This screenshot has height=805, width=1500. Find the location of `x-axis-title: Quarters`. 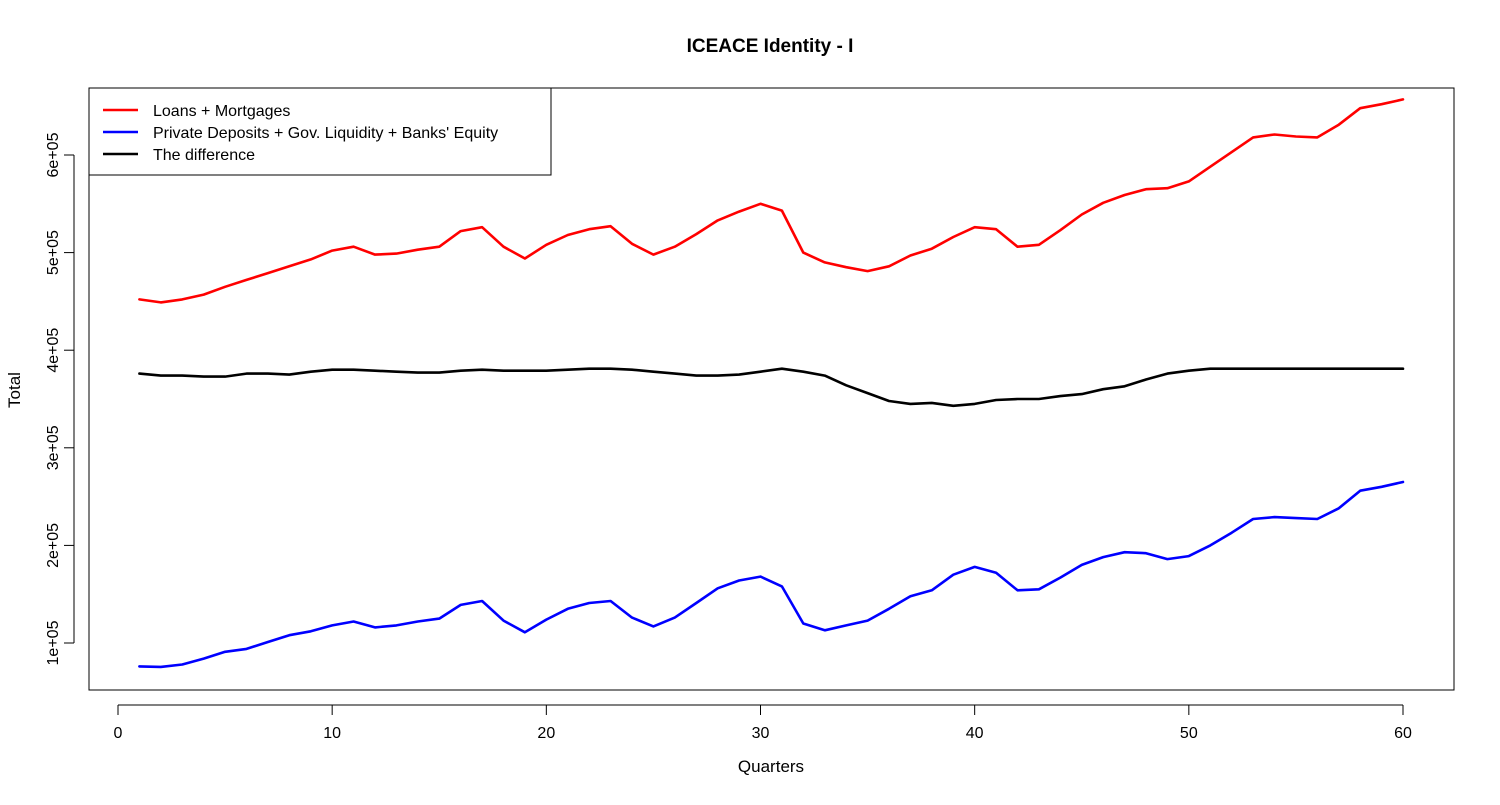

x-axis-title: Quarters is located at coordinates (771, 766).